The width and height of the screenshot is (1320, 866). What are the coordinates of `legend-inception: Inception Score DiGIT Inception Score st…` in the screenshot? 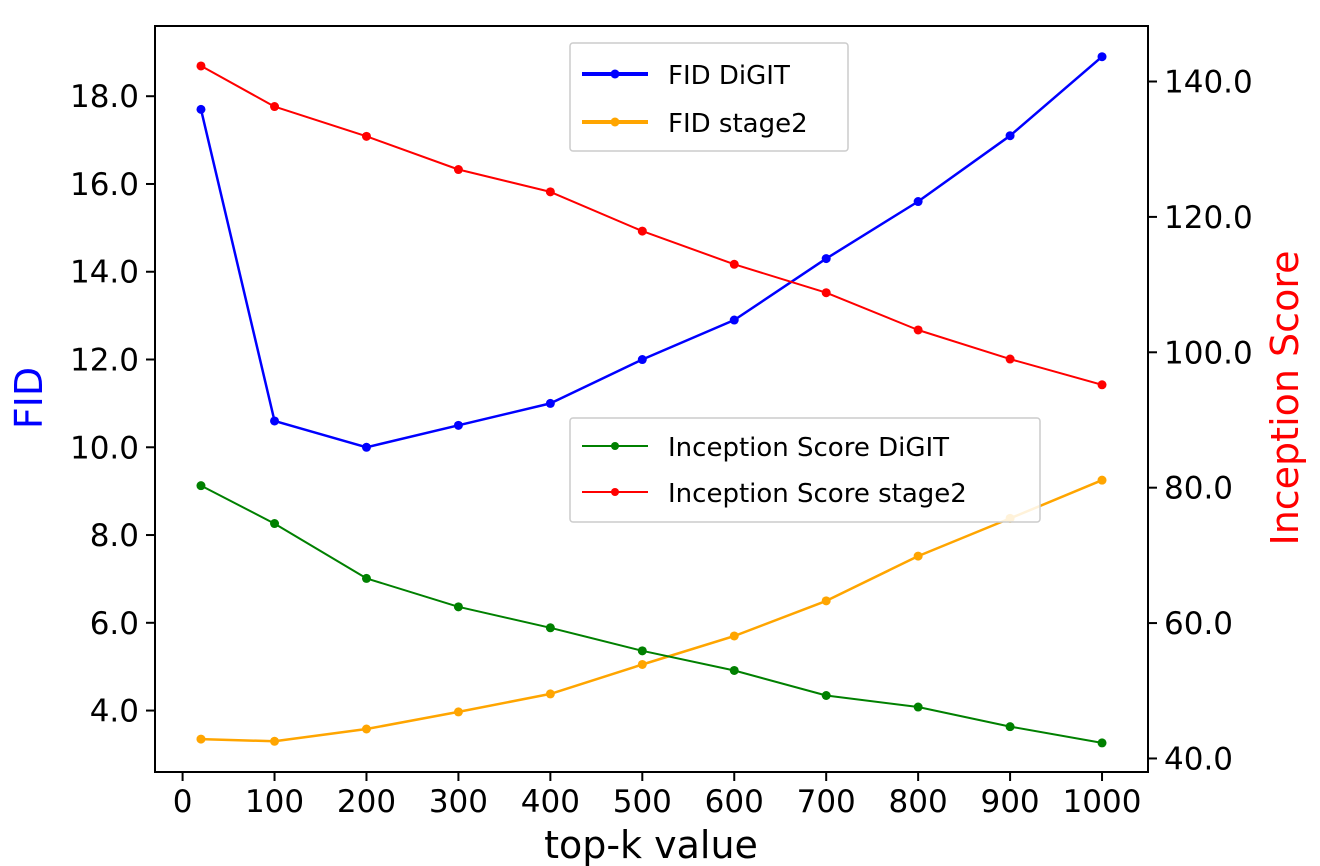 It's located at (805, 470).